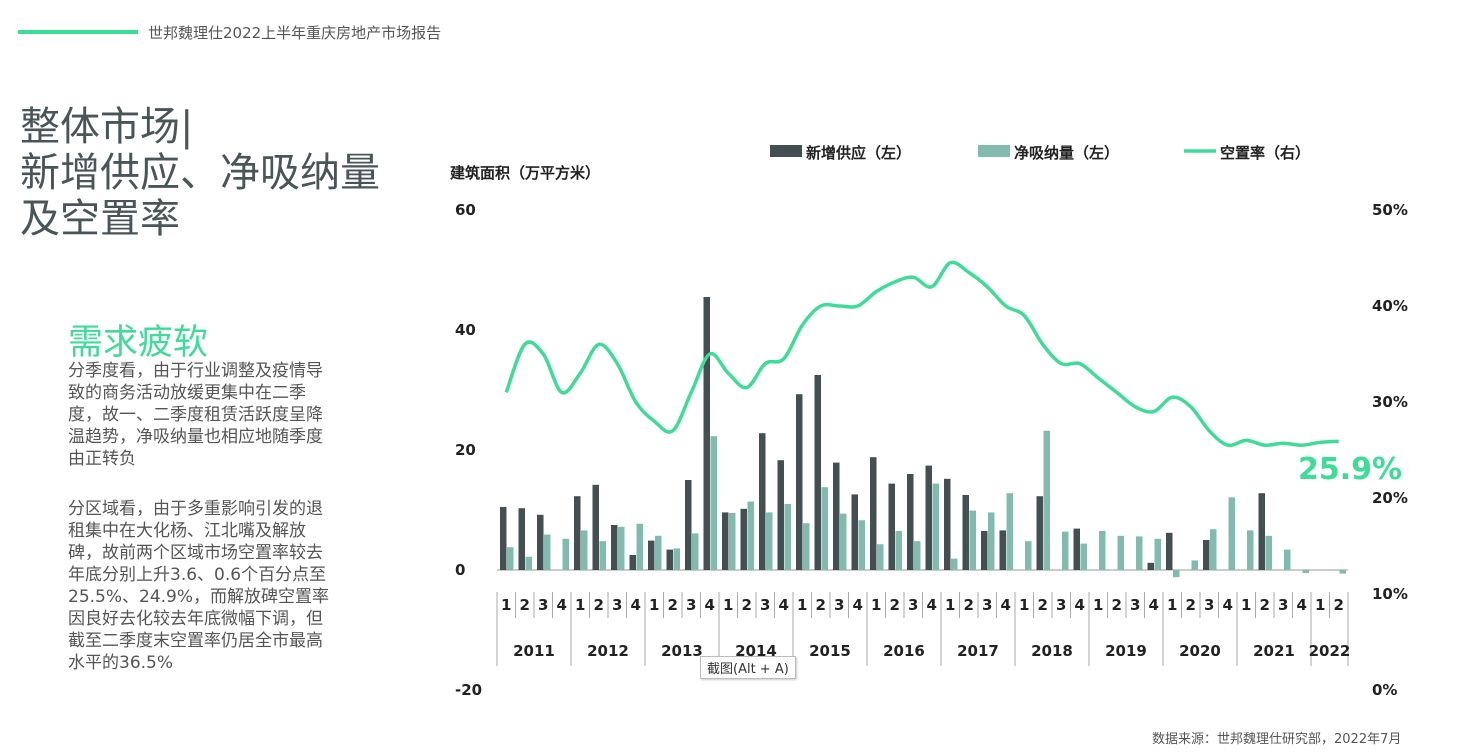  I want to click on y2-tick-label: 40%, so click(1390, 306).